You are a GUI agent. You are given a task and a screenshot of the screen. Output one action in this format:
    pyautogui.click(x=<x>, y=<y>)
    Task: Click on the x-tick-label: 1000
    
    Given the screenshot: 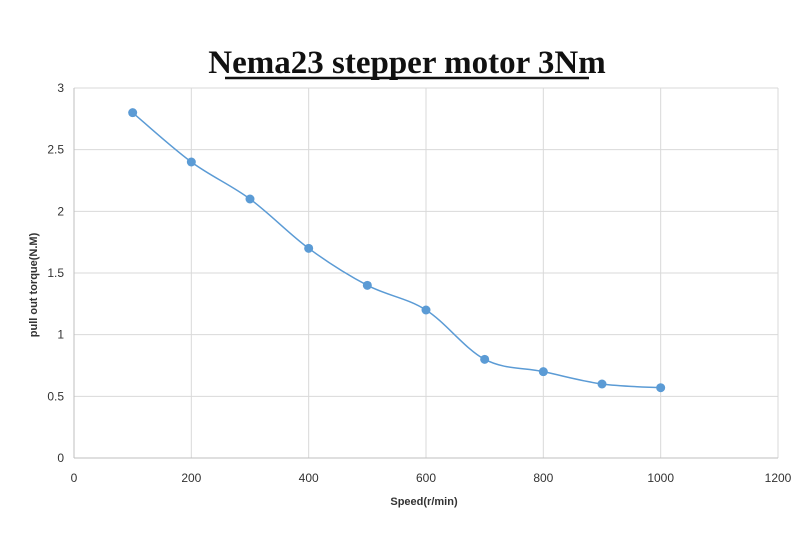 What is the action you would take?
    pyautogui.click(x=660, y=478)
    